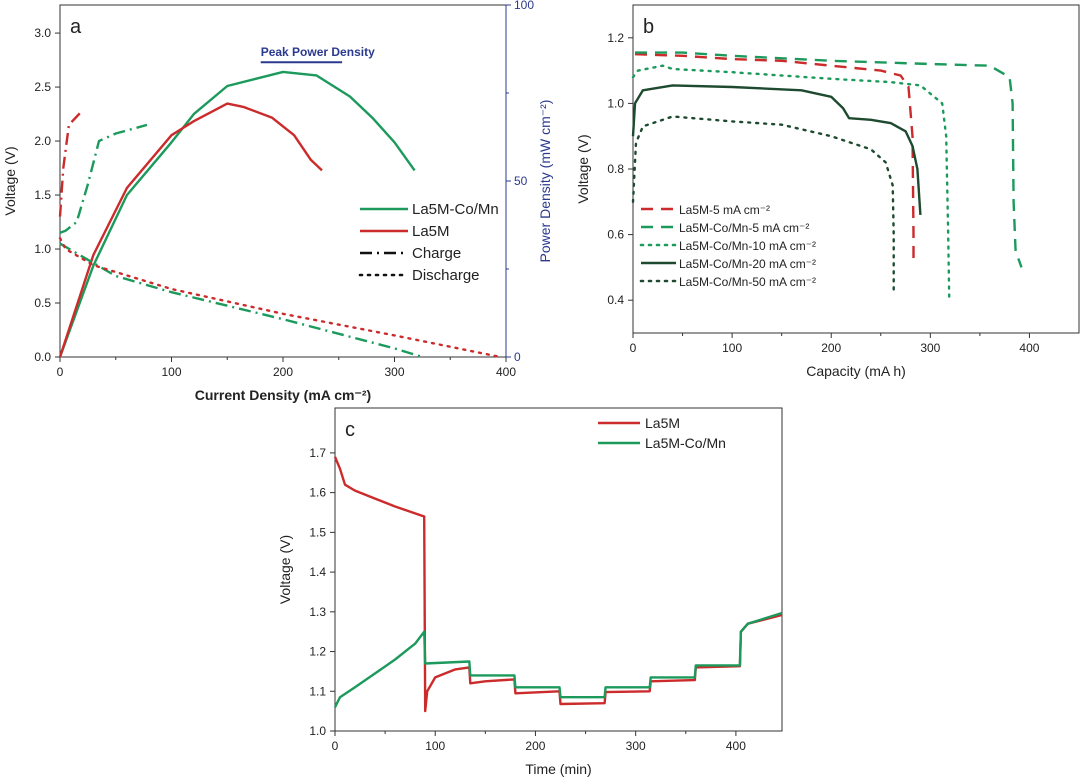 This screenshot has width=1080, height=779. Describe the element at coordinates (776, 149) in the screenshot. I see `series-line-la5m-co-mn-20-ma-cm-` at that location.